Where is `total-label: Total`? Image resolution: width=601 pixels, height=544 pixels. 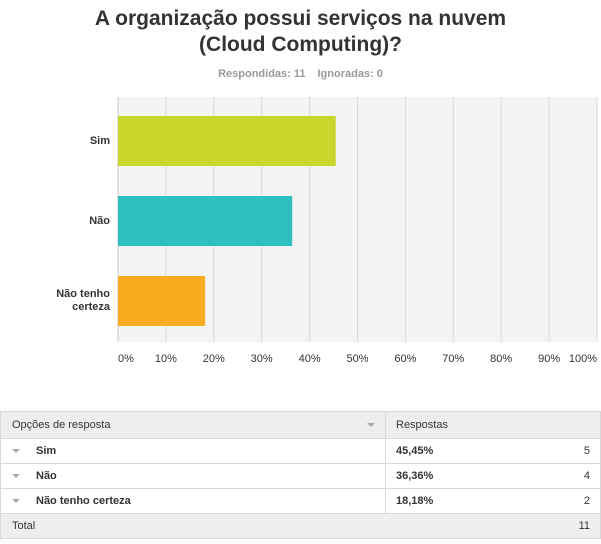
total-label: Total is located at coordinates (24, 526).